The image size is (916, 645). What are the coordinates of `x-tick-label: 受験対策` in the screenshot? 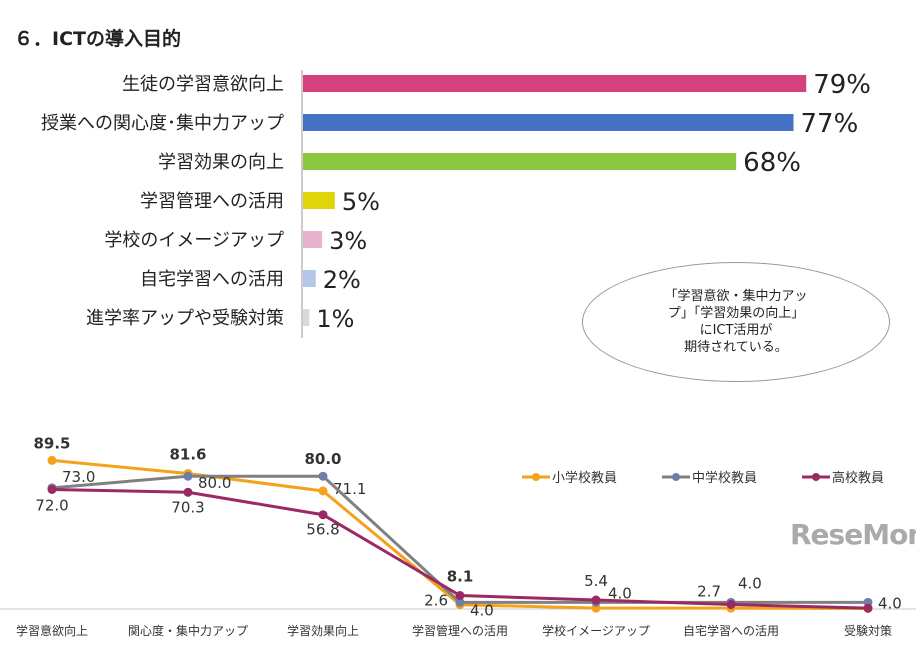 It's located at (868, 630).